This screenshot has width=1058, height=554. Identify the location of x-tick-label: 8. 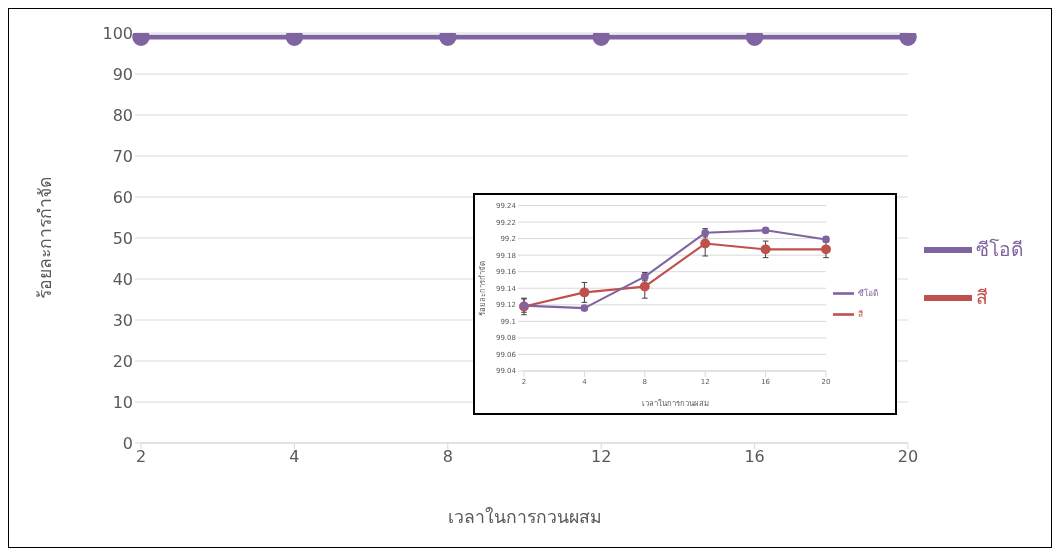
(447, 457).